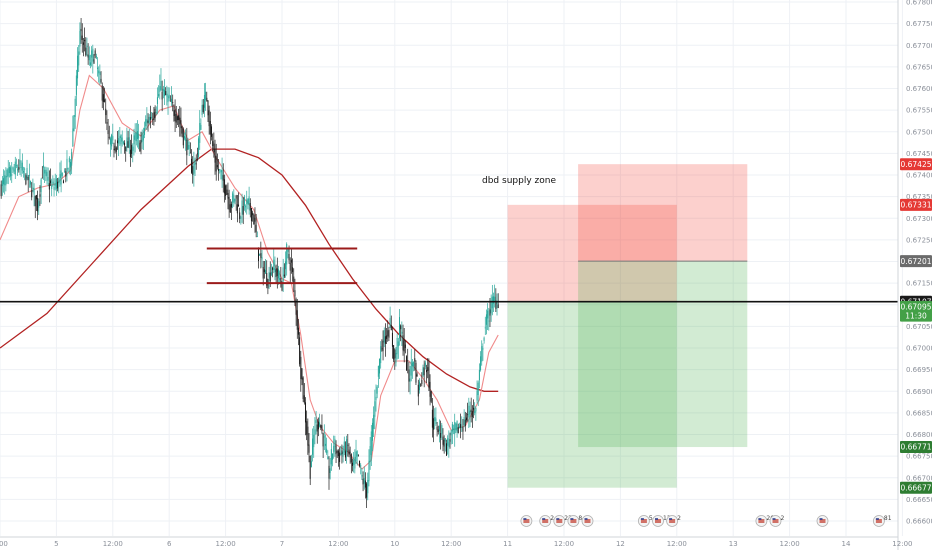 This screenshot has height=550, width=932. What do you see at coordinates (882, 521) in the screenshot?
I see `event-marker: 81` at bounding box center [882, 521].